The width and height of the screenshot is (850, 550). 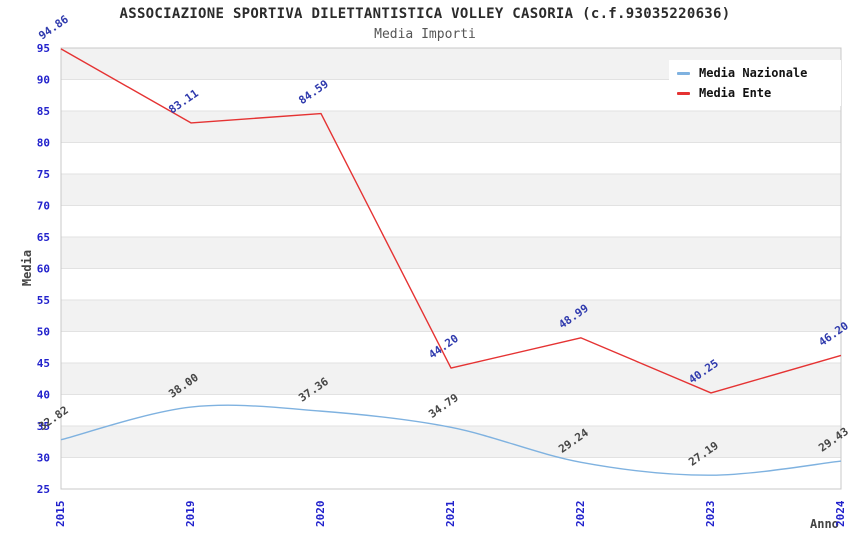 I want to click on legend: Media Nazionale Media Ente, so click(x=755, y=83).